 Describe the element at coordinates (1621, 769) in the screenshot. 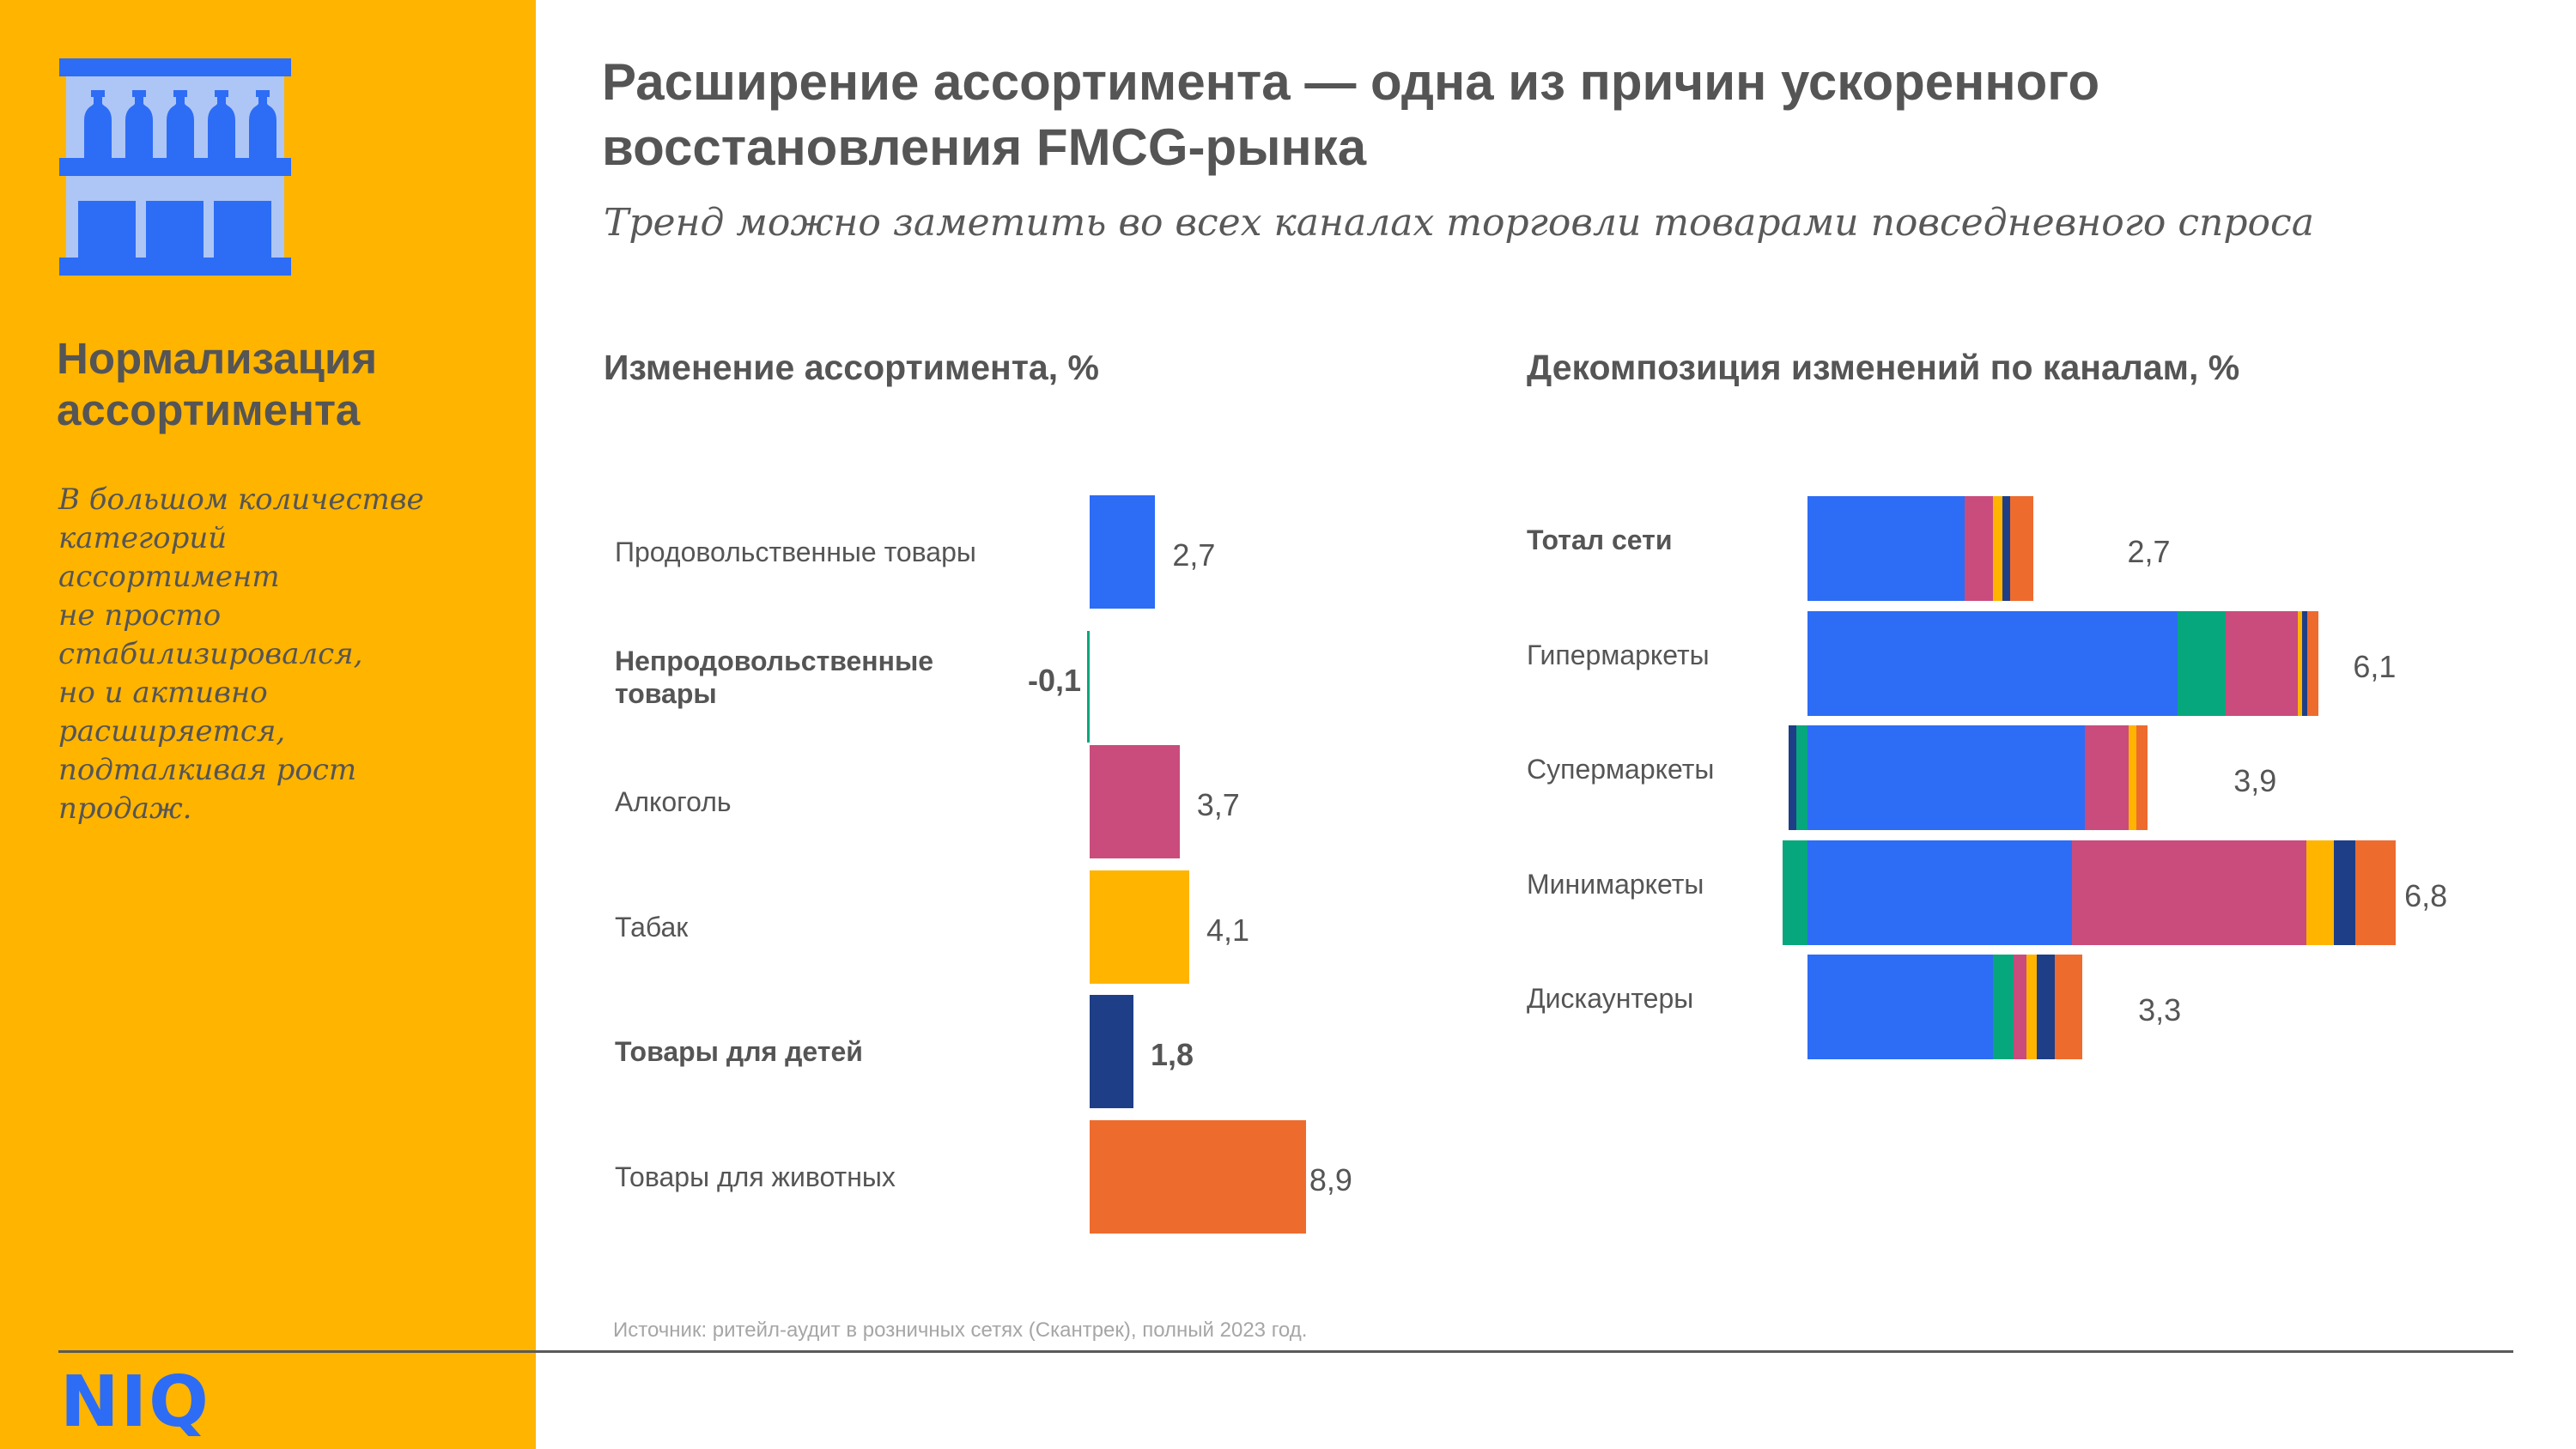

I see `channel-label: Супермаркеты` at that location.